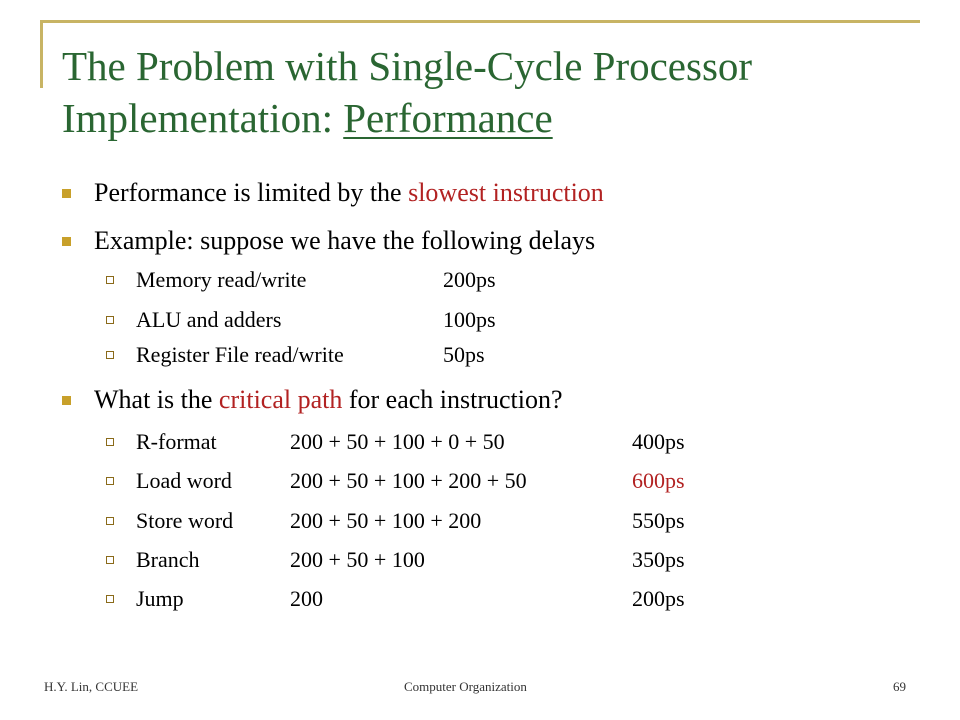  Describe the element at coordinates (221, 279) in the screenshot. I see `delay-label: Memory read/write` at that location.